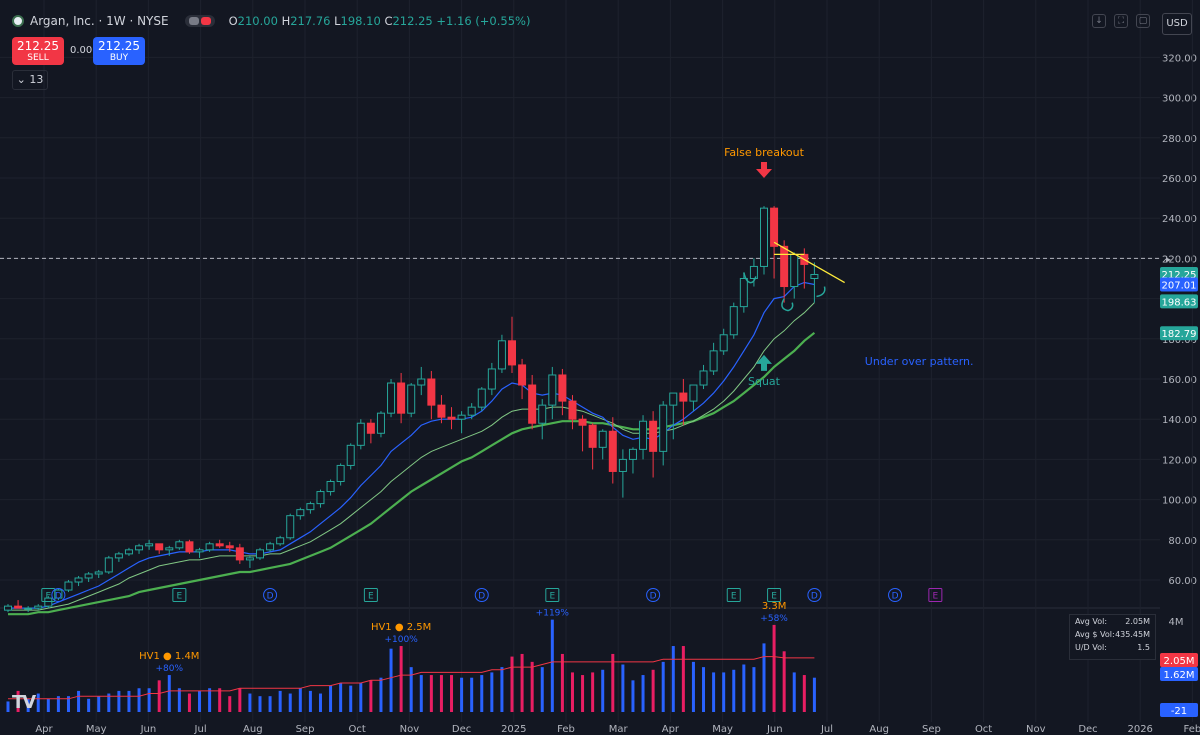 The image size is (1200, 735). What do you see at coordinates (199, 21) in the screenshot?
I see `visibility-toggle` at bounding box center [199, 21].